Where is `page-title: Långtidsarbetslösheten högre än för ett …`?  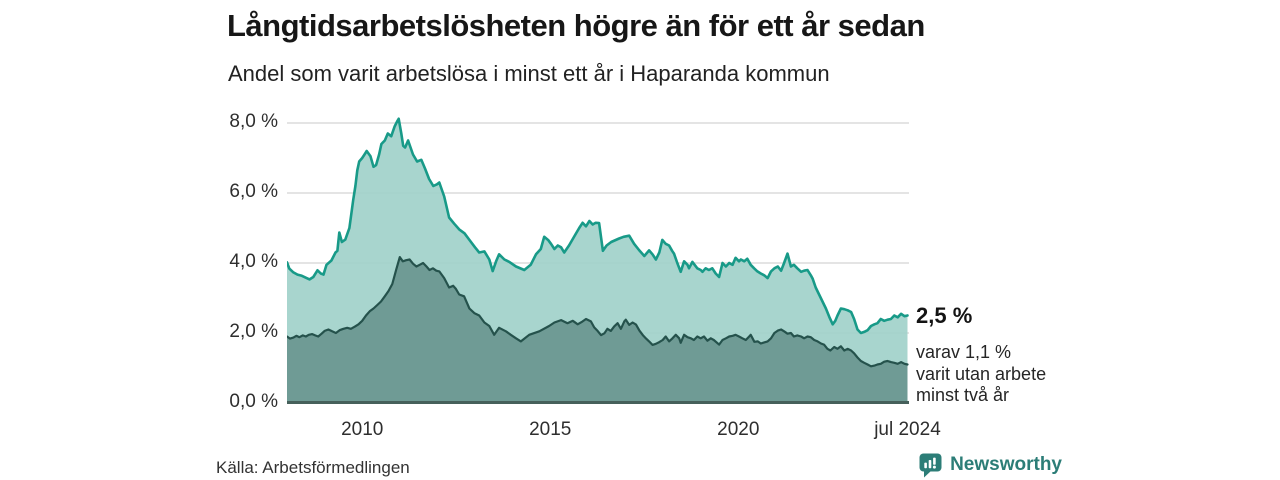 page-title: Långtidsarbetslösheten högre än för ett … is located at coordinates (576, 25).